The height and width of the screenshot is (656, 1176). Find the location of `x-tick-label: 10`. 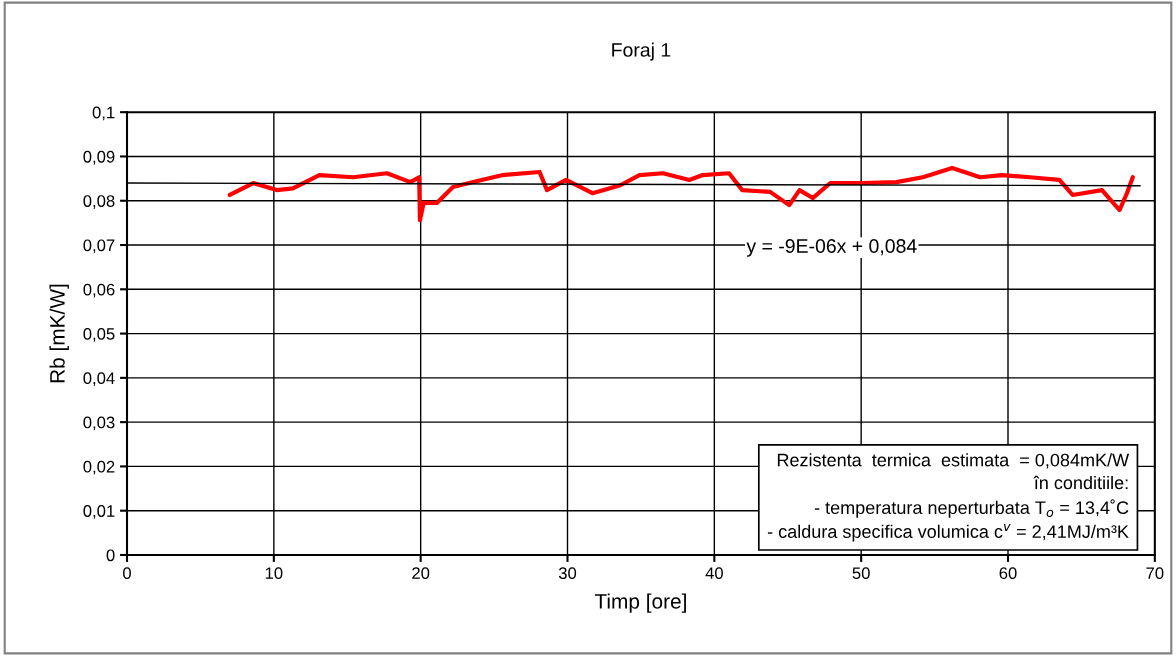

x-tick-label: 10 is located at coordinates (274, 573).